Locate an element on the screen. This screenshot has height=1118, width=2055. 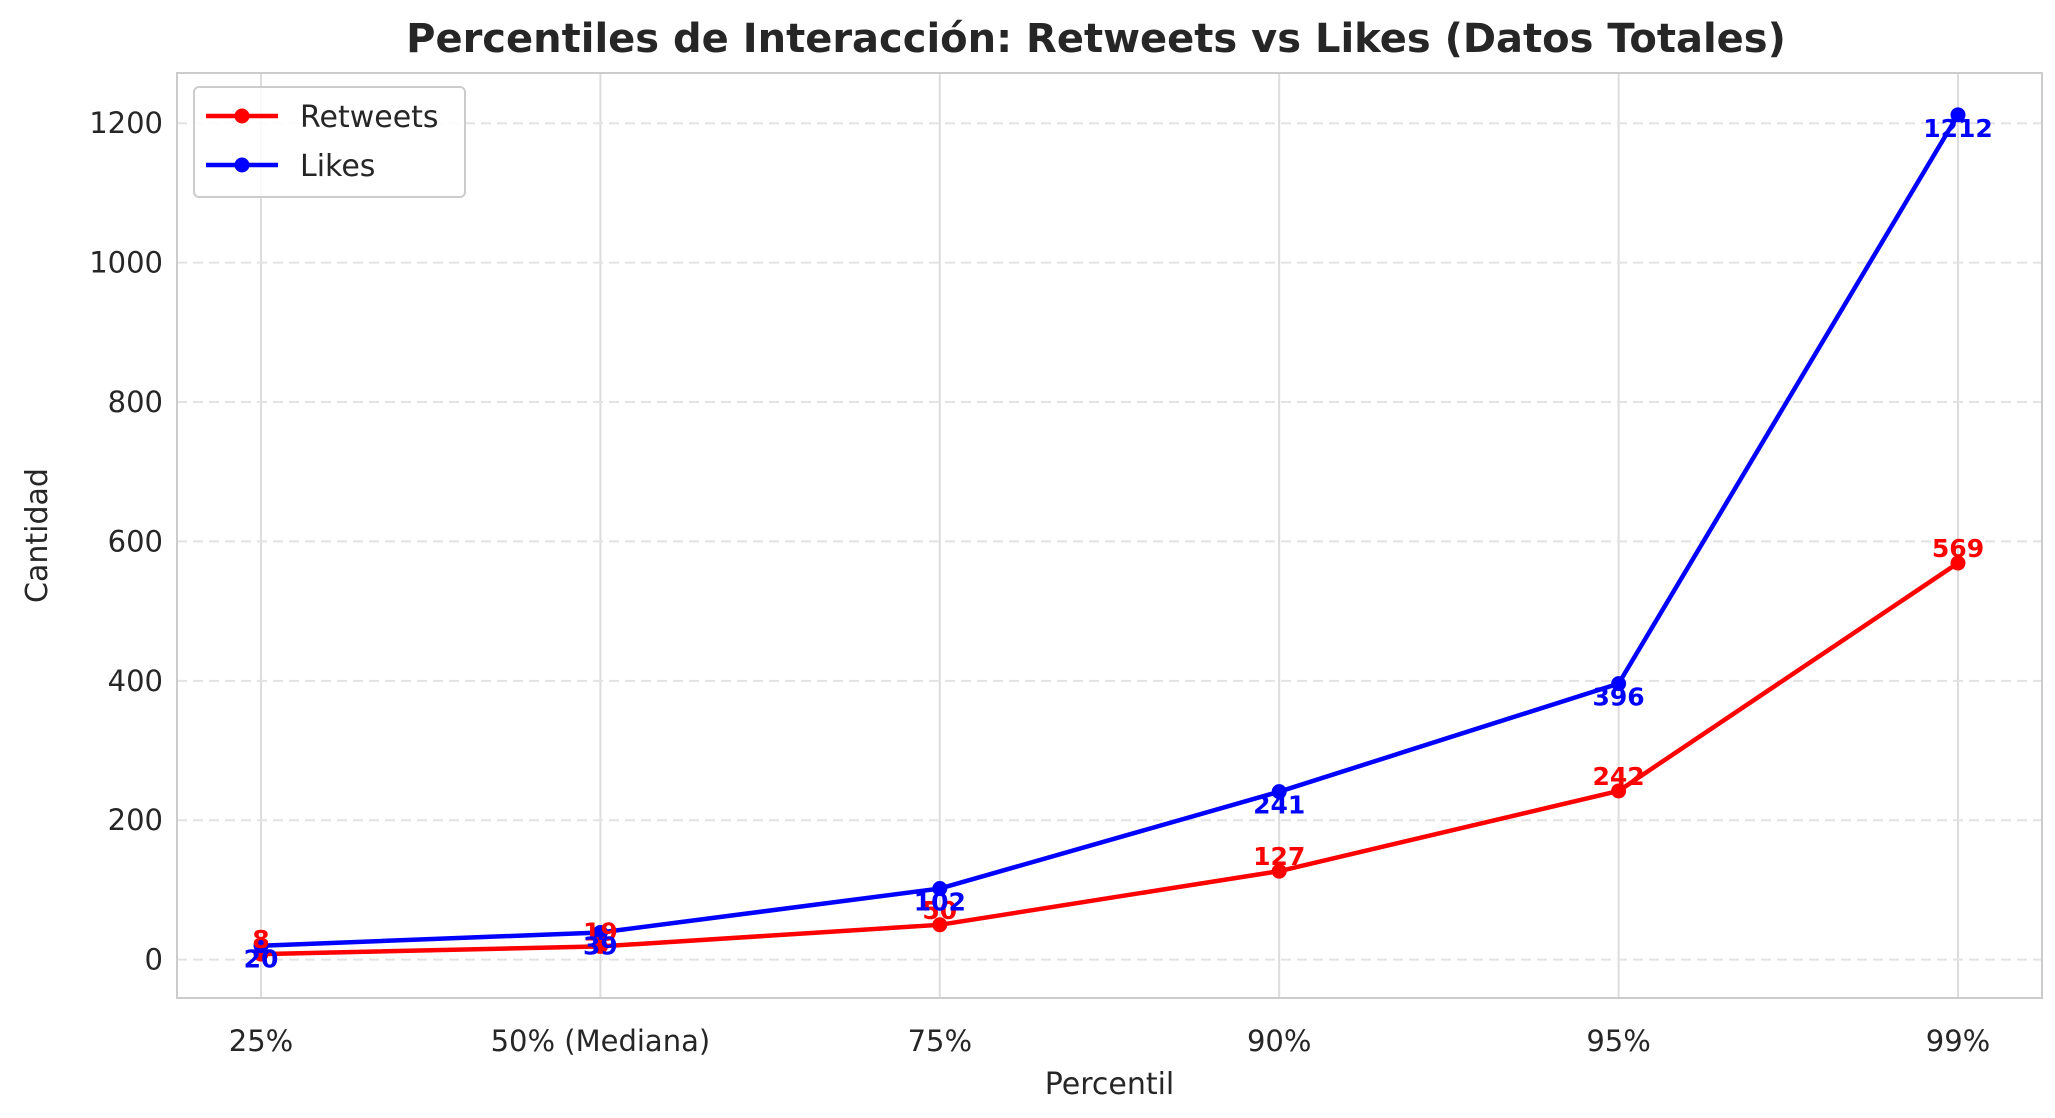
y-tick-label: 400 is located at coordinates (135, 681).